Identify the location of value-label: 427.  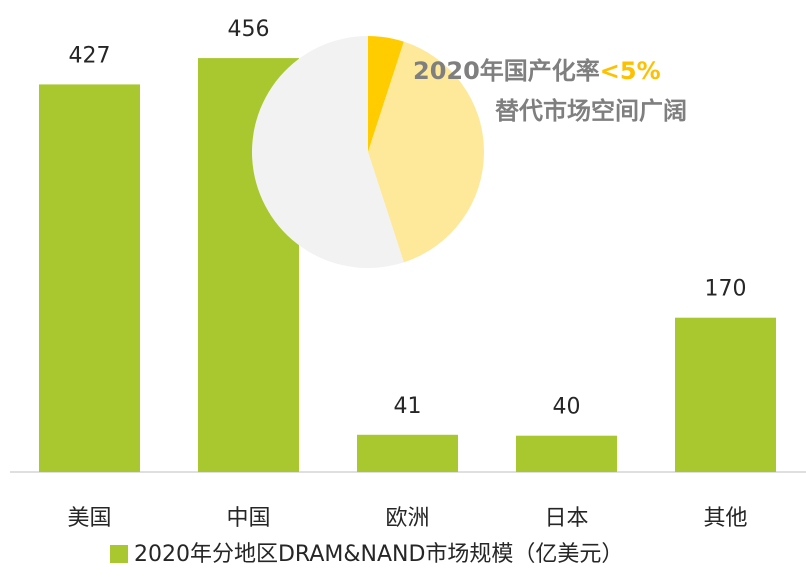
(90, 55).